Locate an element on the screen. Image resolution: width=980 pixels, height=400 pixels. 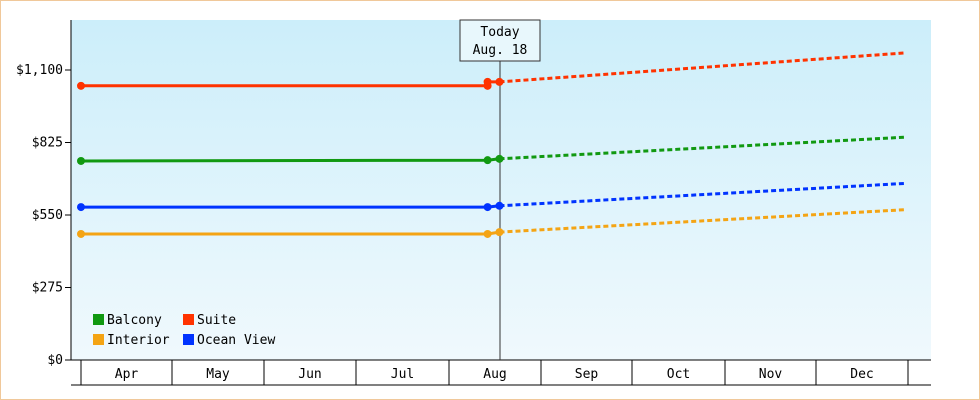
y-axis: $0 $275 $550 $825 $1,100 is located at coordinates (44, 194).